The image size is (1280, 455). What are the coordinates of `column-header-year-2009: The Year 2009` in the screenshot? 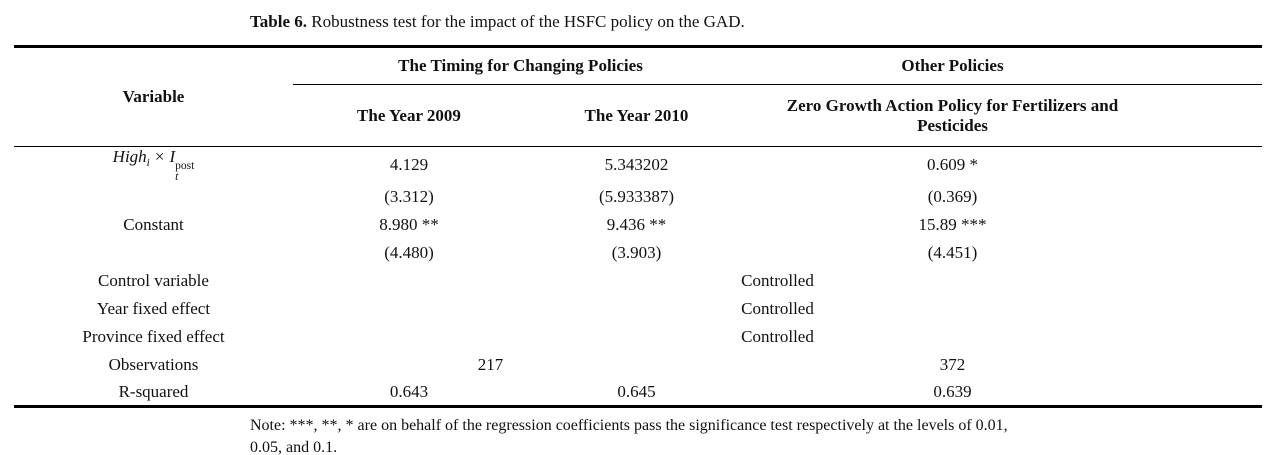 It's located at (409, 115).